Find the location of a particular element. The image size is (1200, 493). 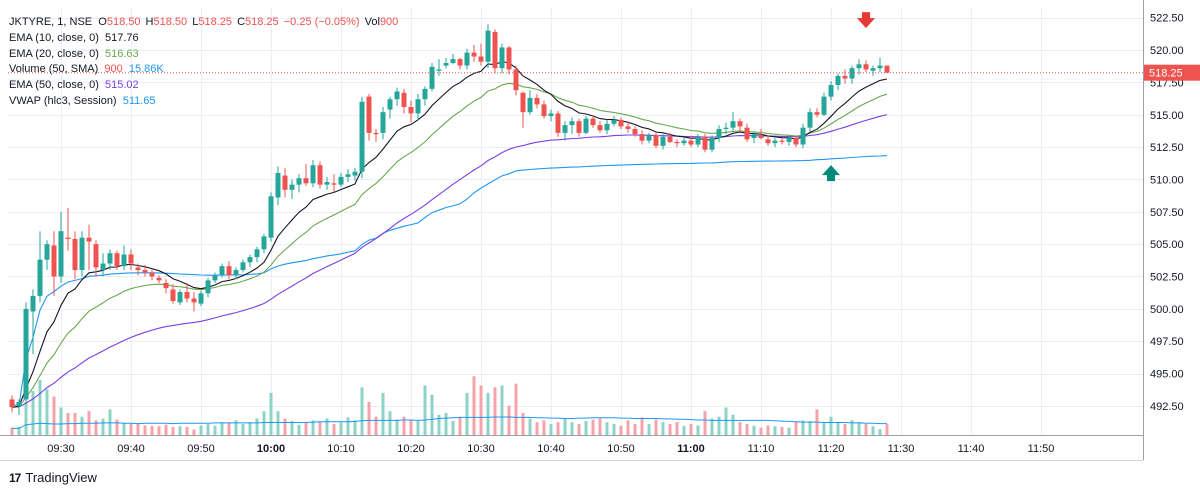

indicator-volume: Volume (50, SMA) 900 15.86K is located at coordinates (203, 70).